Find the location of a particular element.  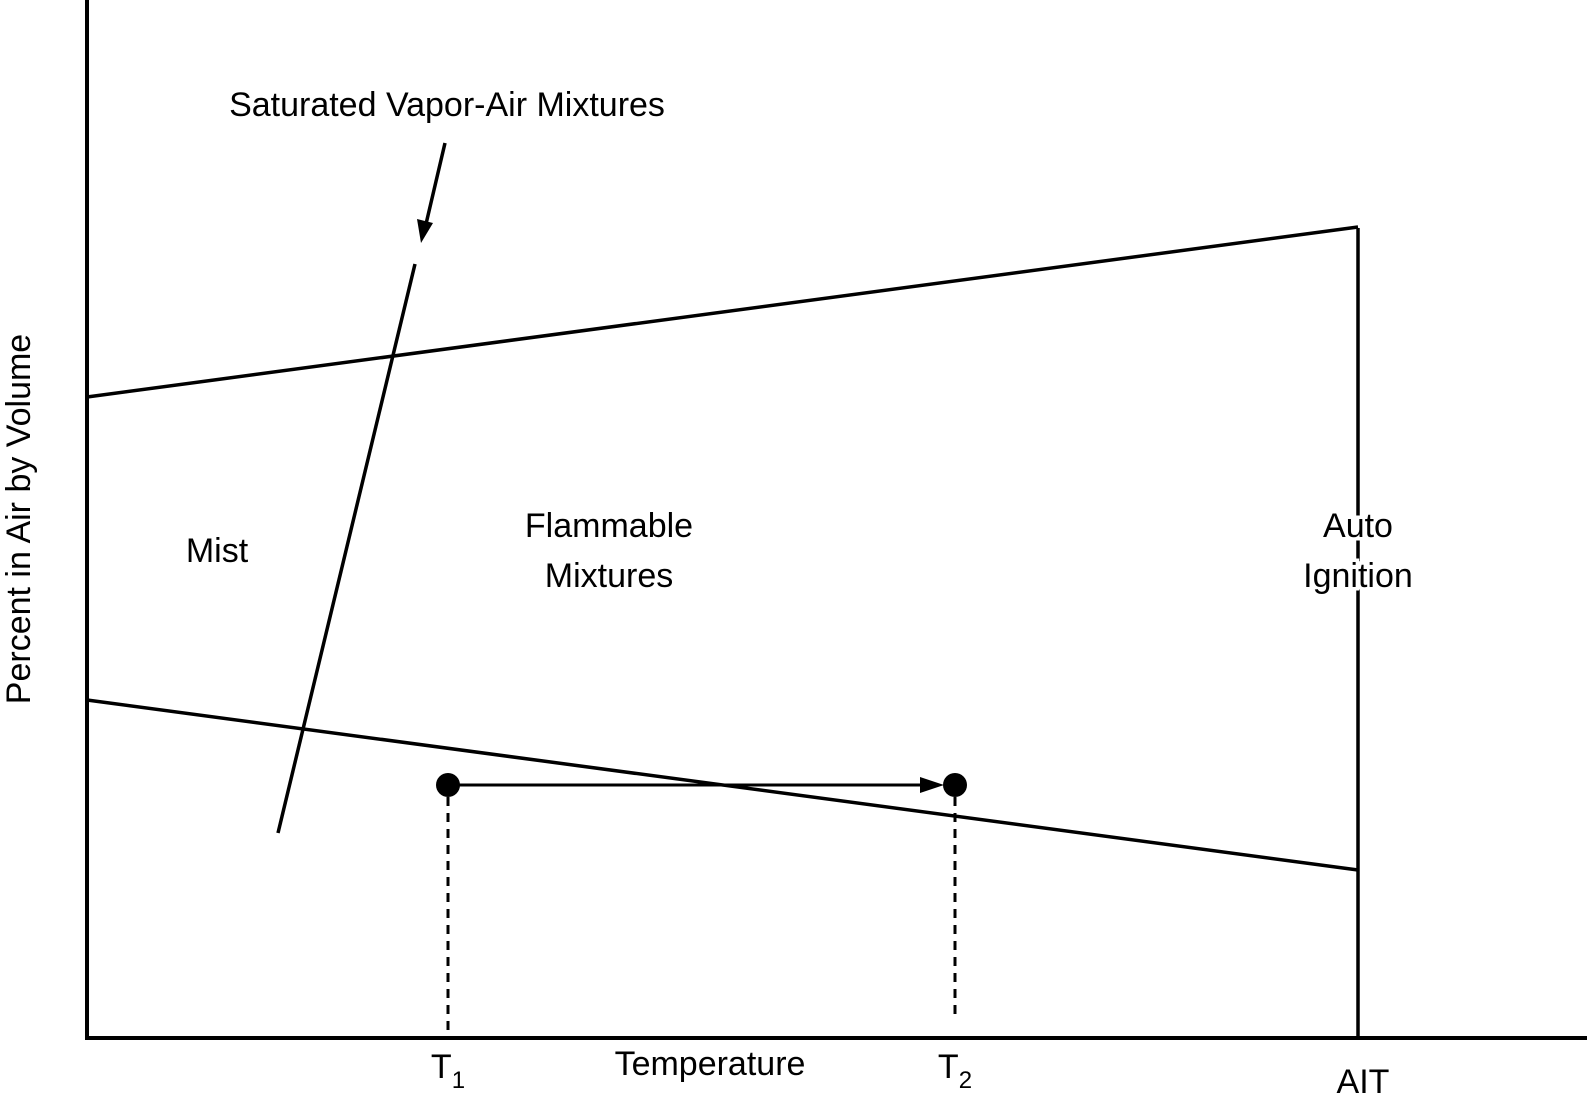

tick-label-ait: AIT is located at coordinates (1363, 1082).